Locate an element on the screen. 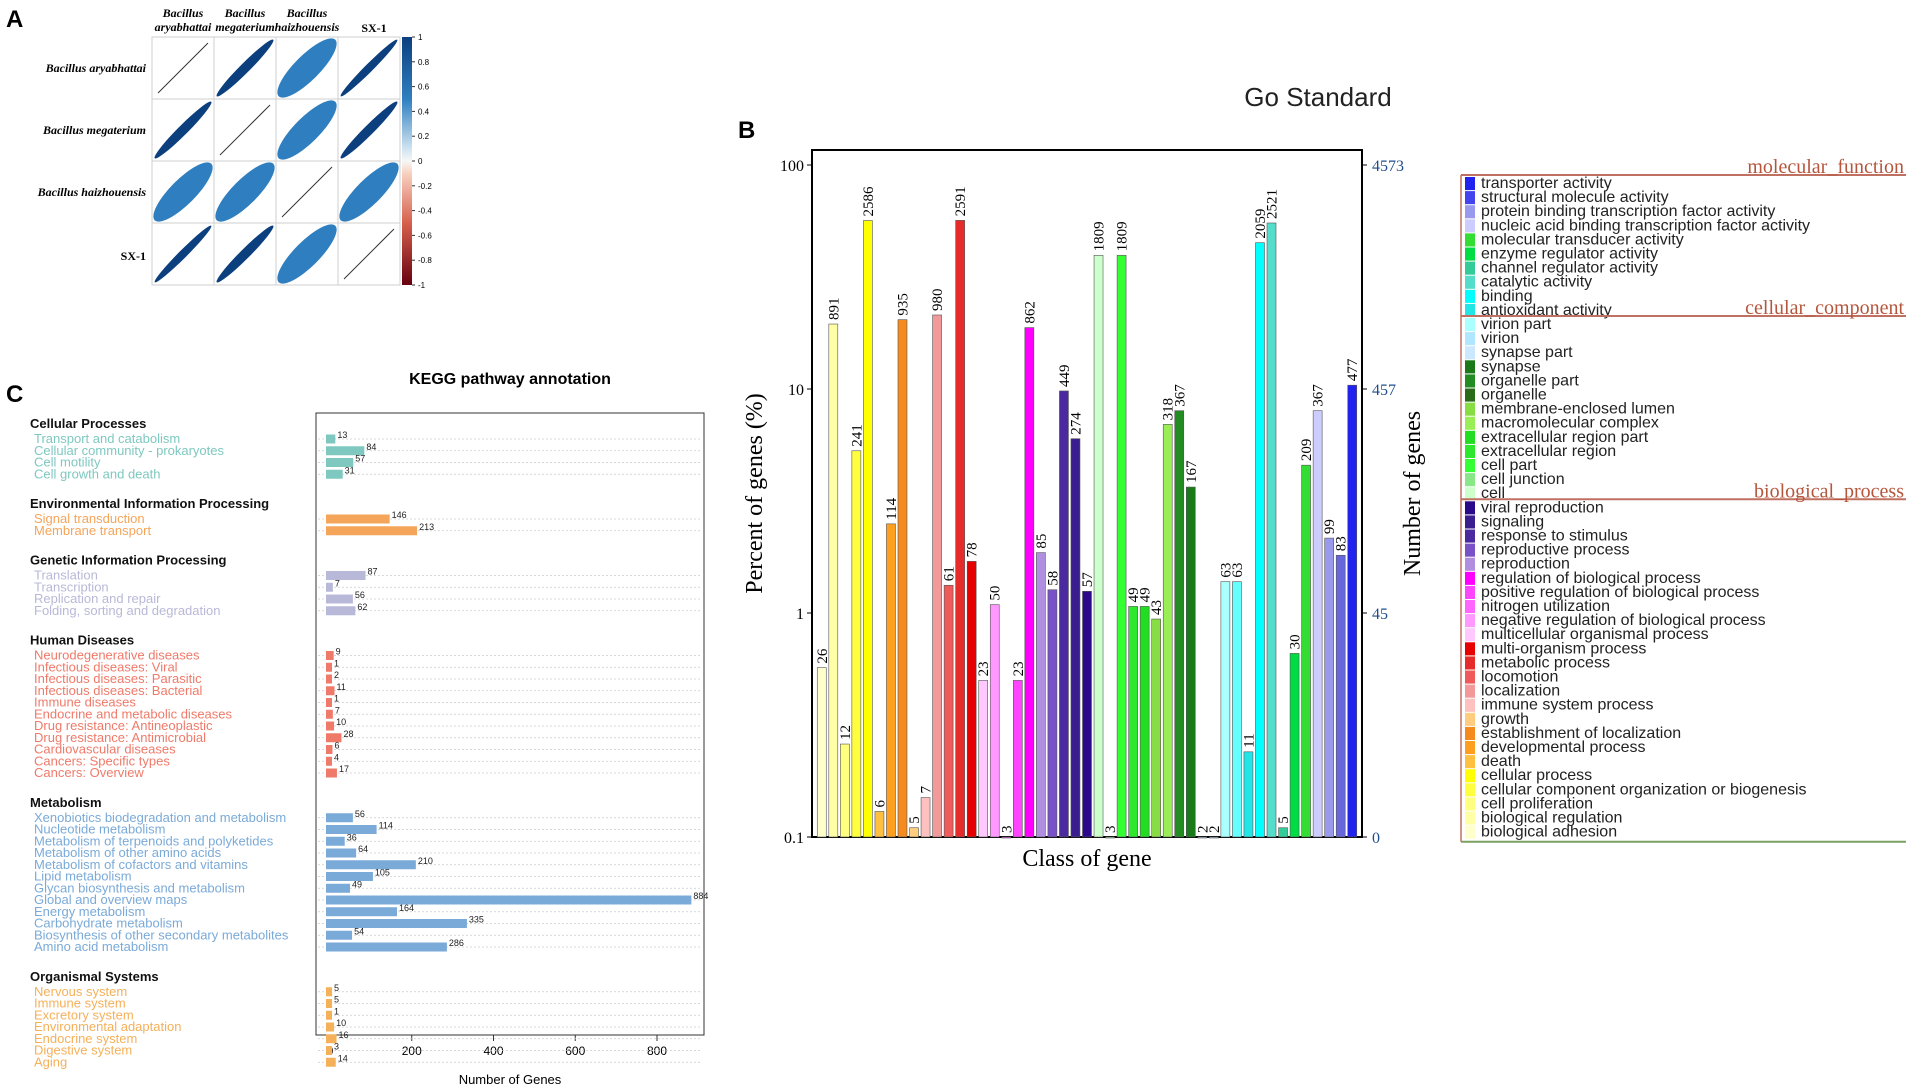 The height and width of the screenshot is (1089, 1908). go-bar-label: 63 is located at coordinates (1226, 570).